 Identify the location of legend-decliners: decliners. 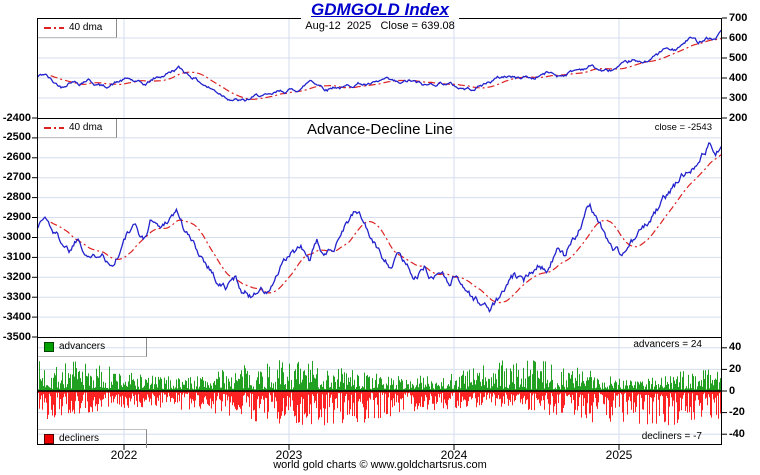
(92, 438).